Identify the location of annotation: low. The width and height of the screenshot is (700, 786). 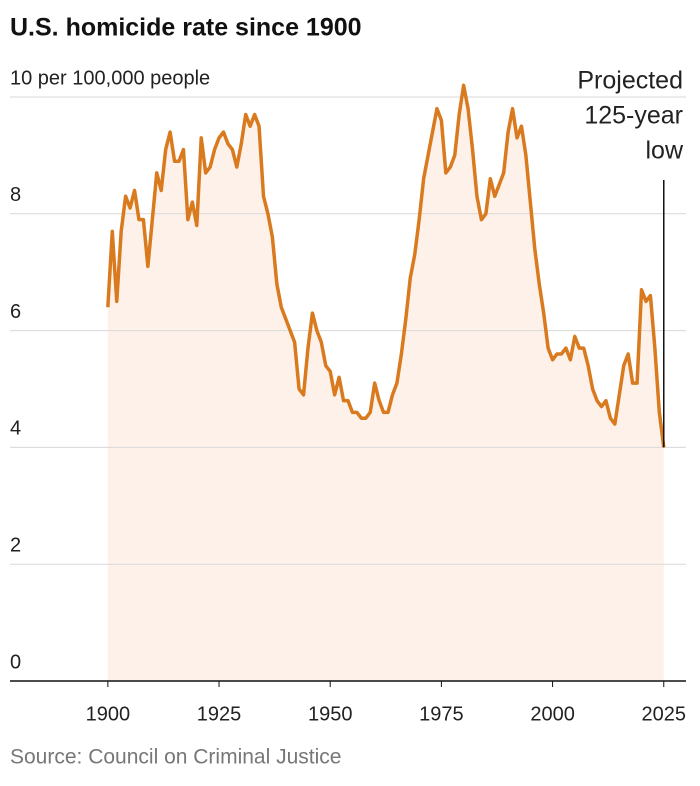
(664, 151).